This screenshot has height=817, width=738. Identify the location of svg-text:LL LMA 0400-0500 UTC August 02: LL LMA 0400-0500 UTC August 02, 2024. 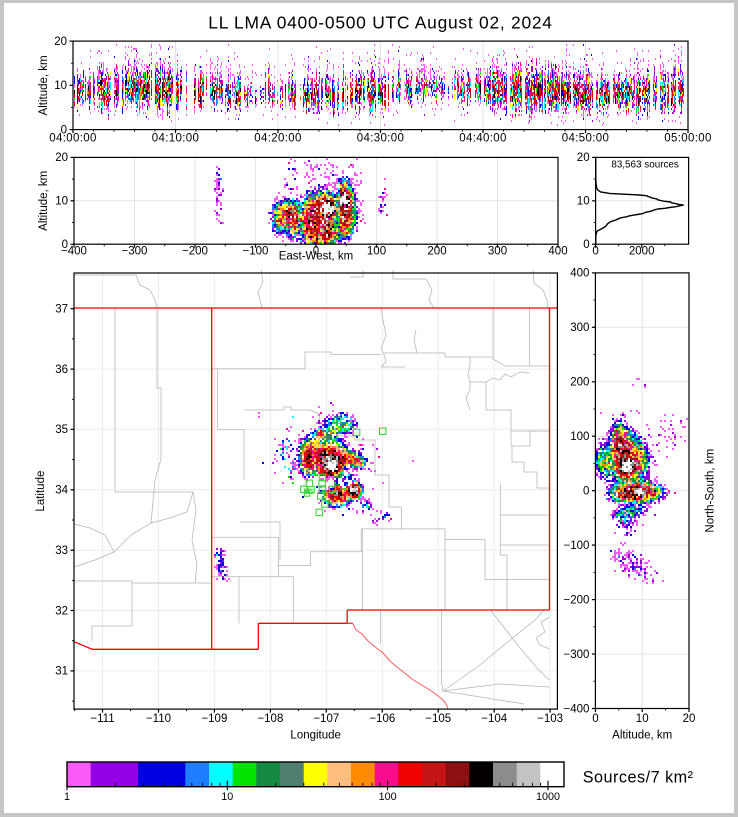
(380, 23).